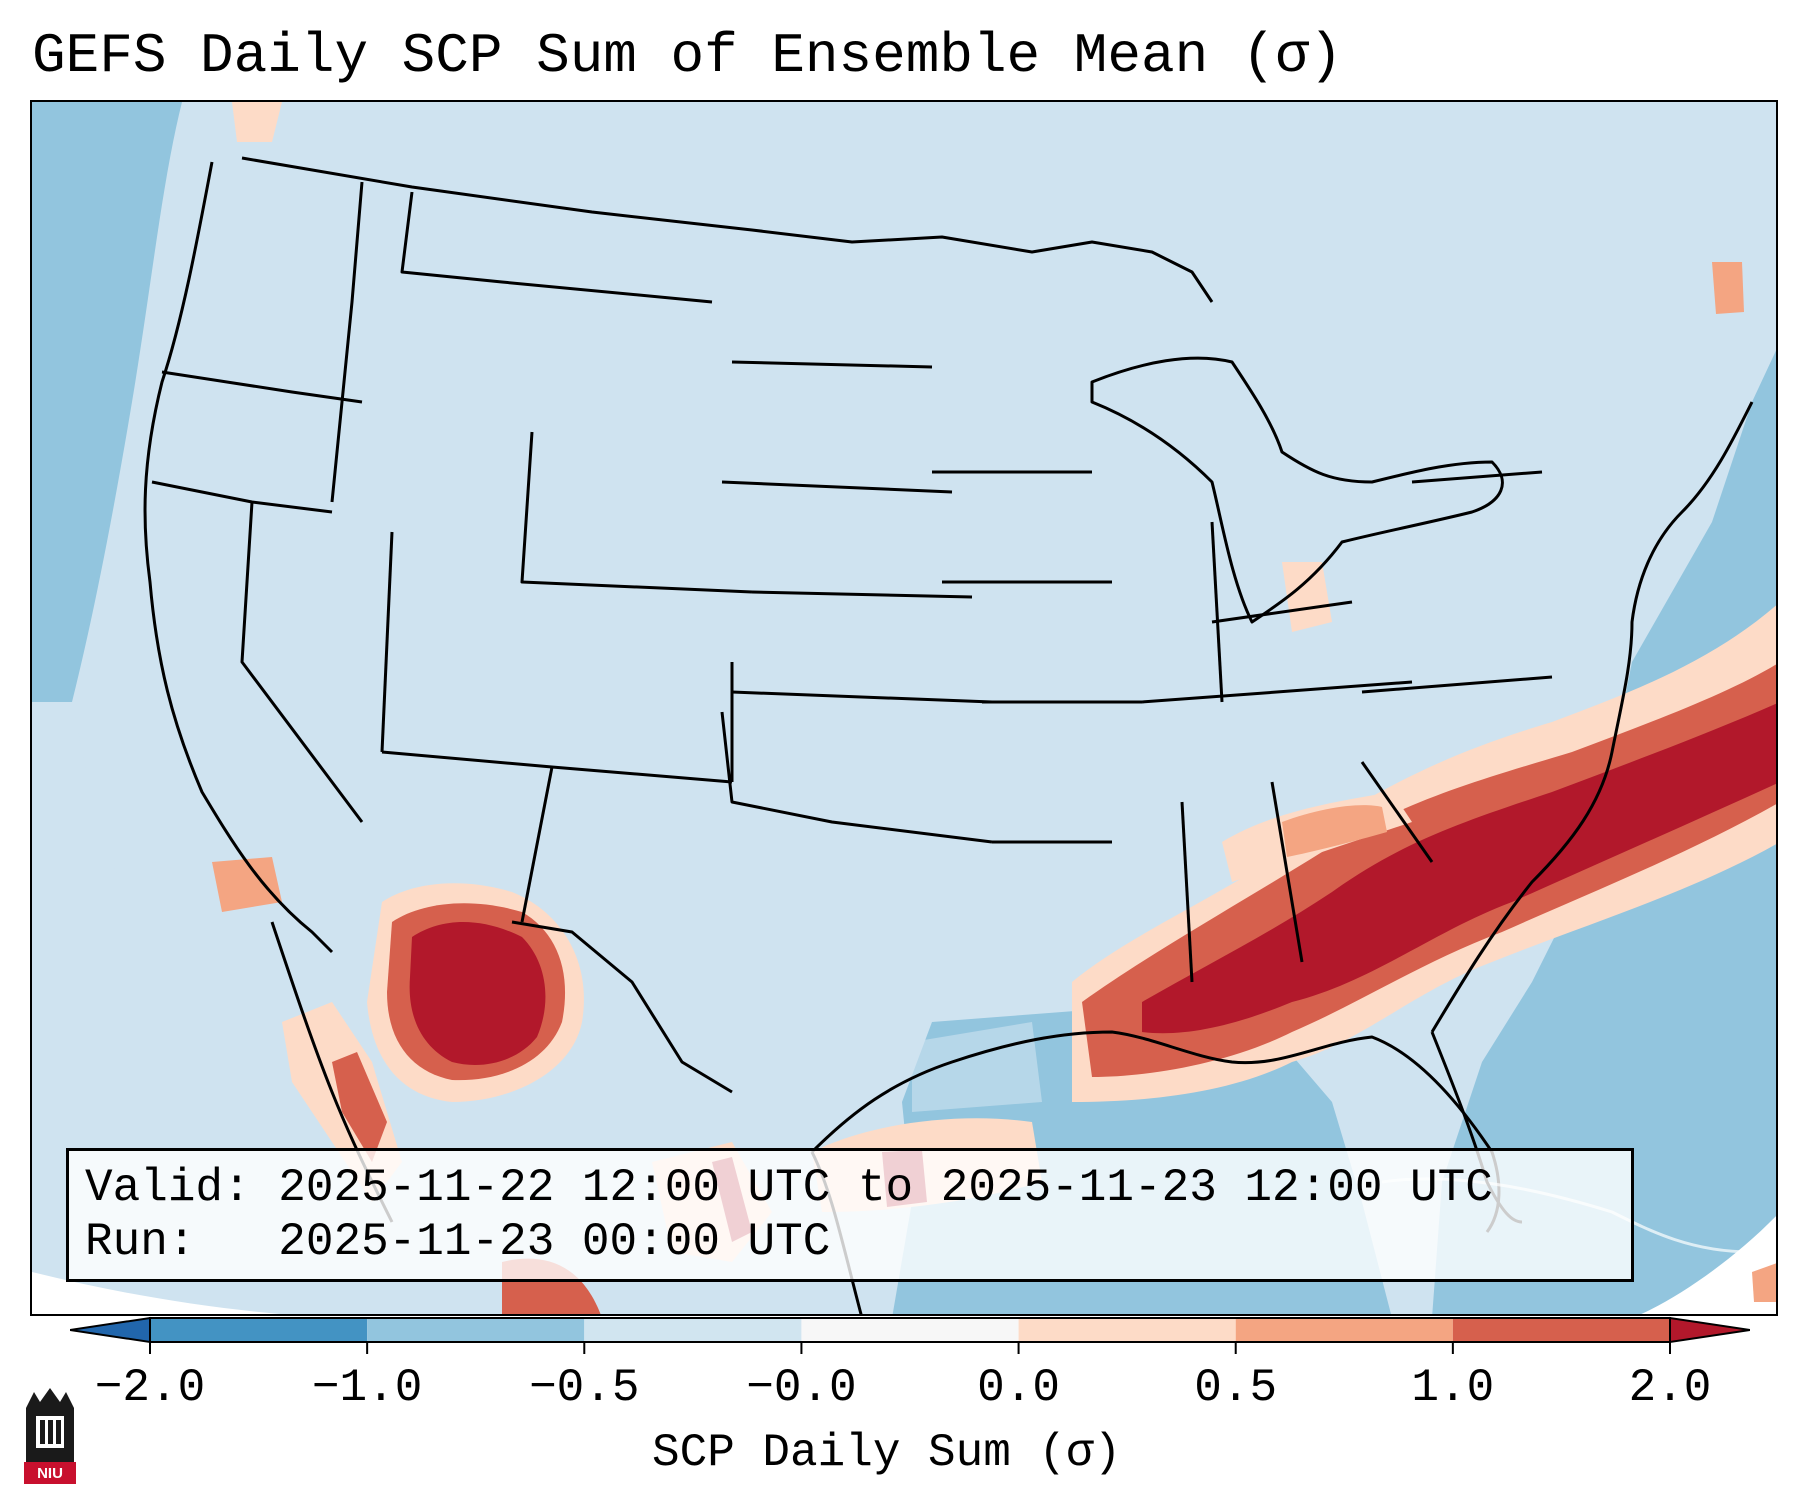 The height and width of the screenshot is (1506, 1803). Describe the element at coordinates (537, 844) in the screenshot. I see `border-az-nm` at that location.